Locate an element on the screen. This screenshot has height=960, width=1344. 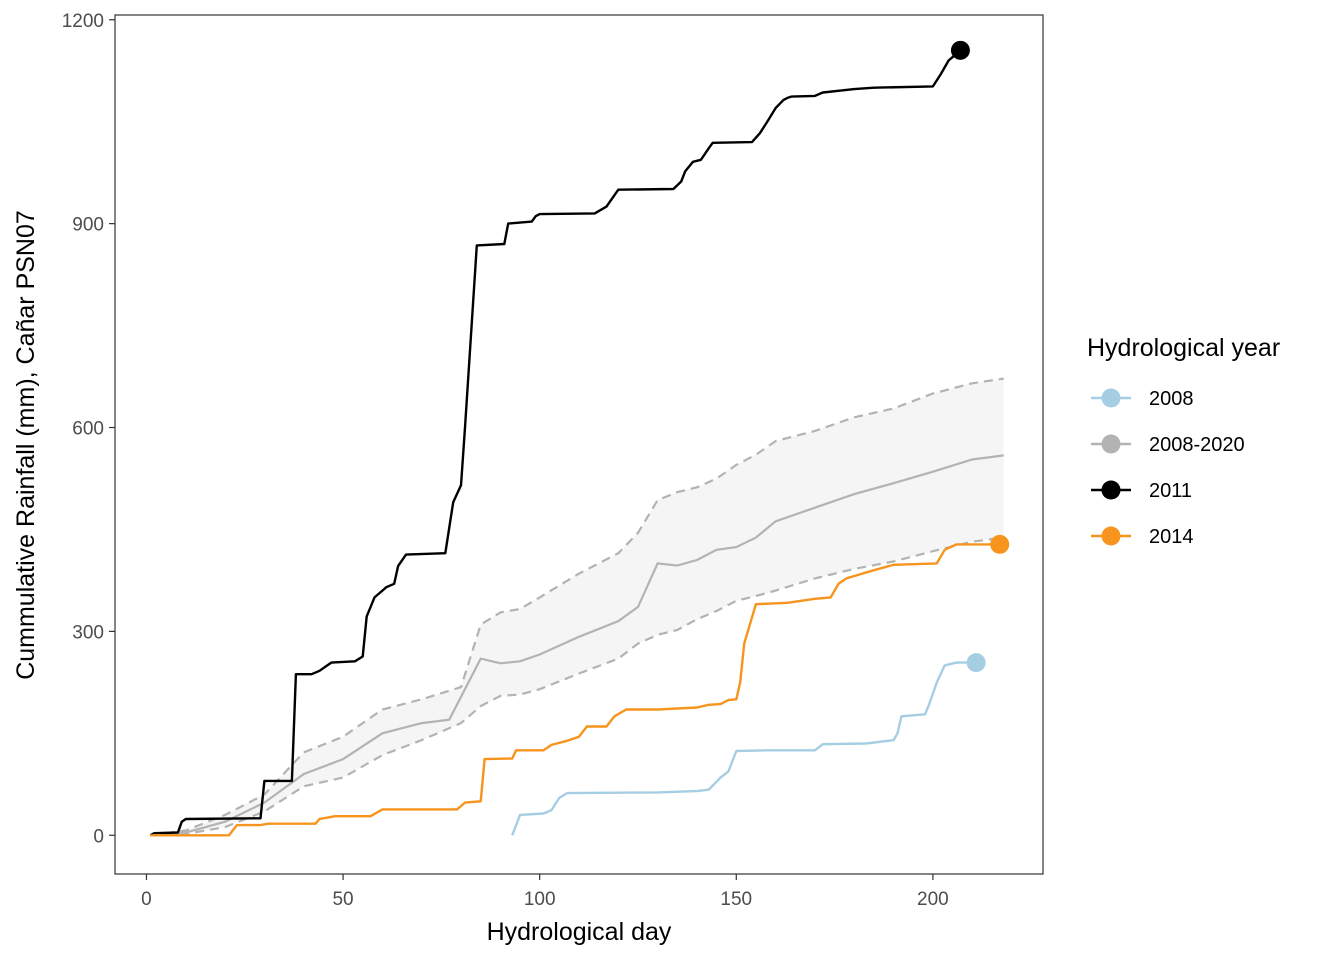
legend-title: Hydrological year is located at coordinates (1183, 348).